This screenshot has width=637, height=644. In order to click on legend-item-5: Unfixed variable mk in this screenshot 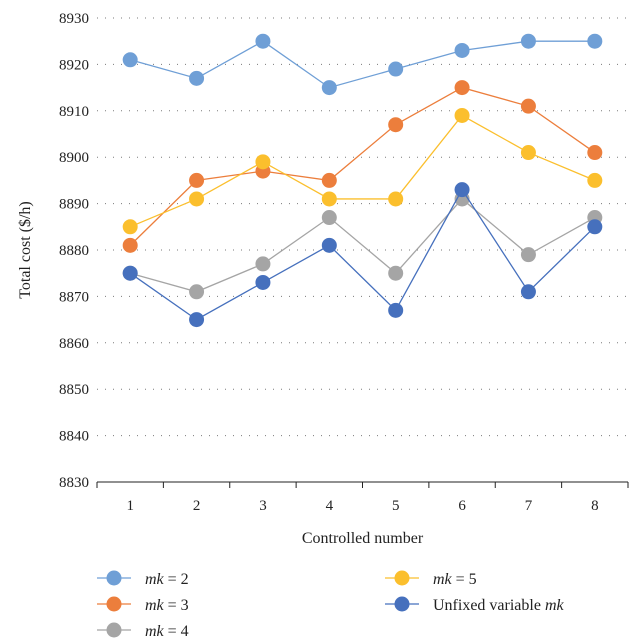, I will do `click(475, 605)`.